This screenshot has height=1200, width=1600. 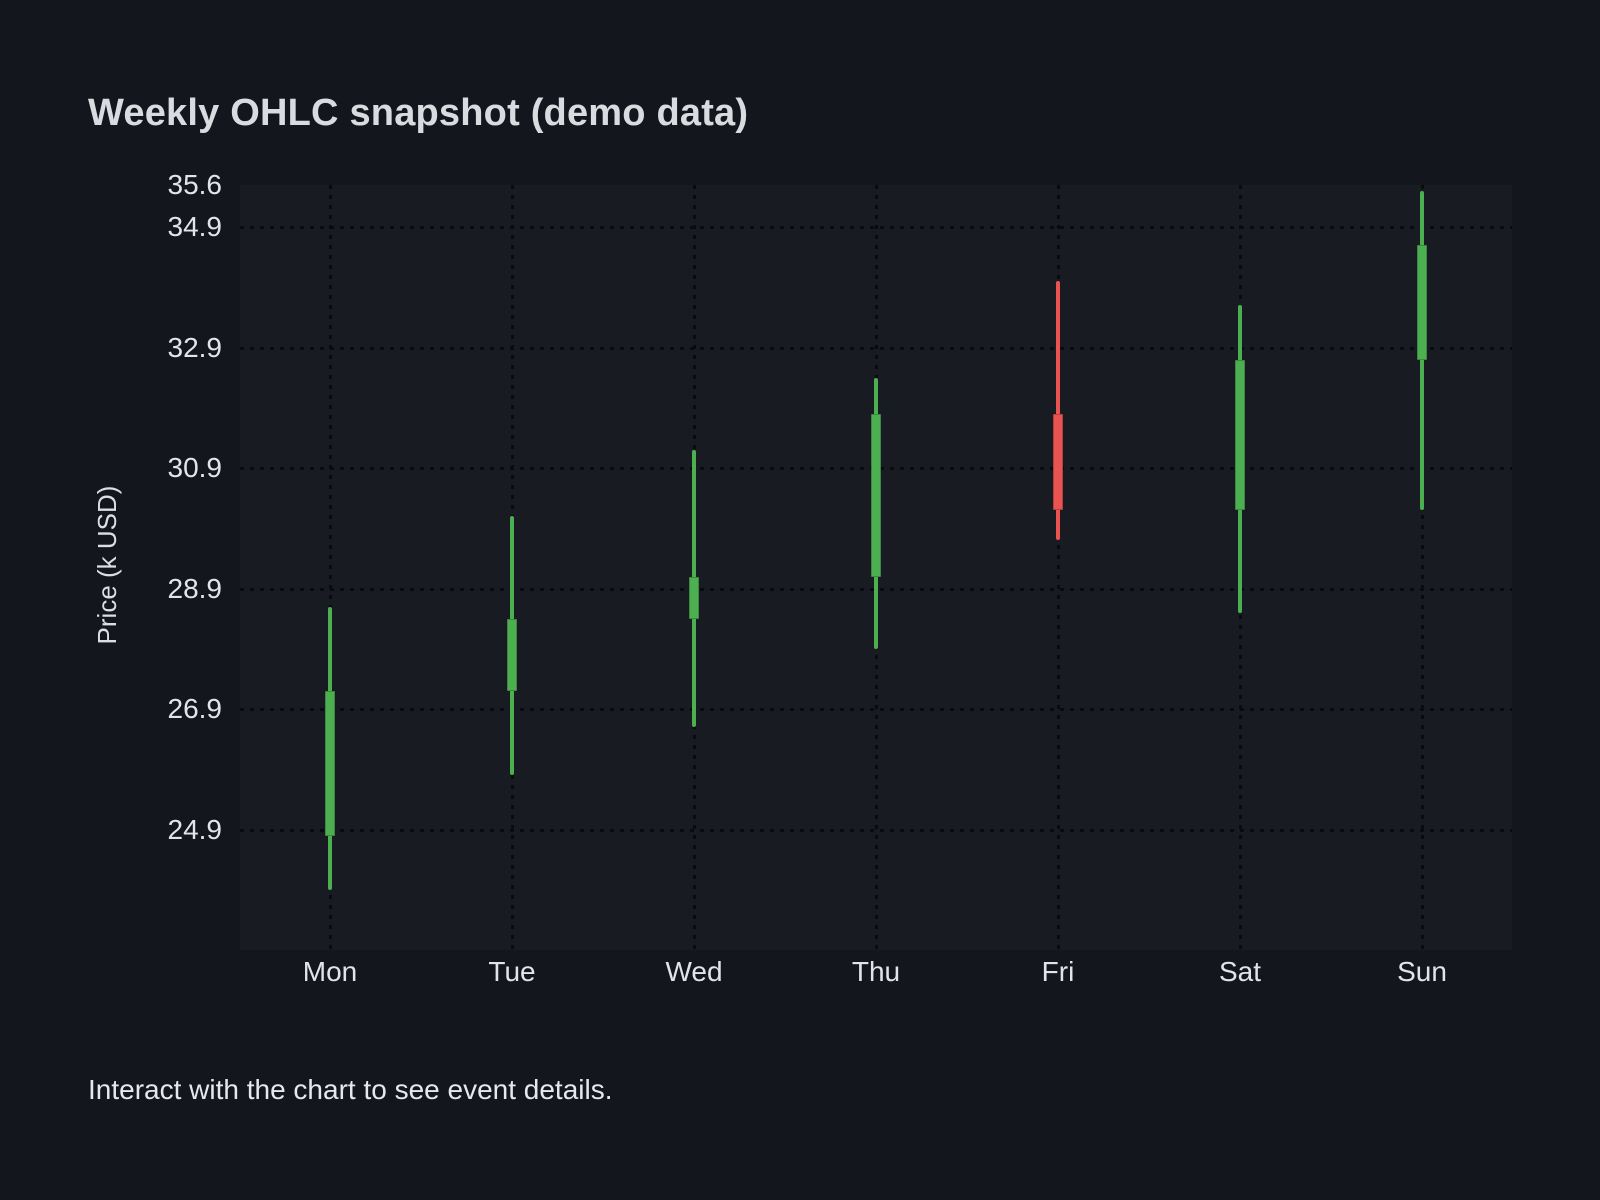 What do you see at coordinates (876, 971) in the screenshot?
I see `x-tick-label: Thu` at bounding box center [876, 971].